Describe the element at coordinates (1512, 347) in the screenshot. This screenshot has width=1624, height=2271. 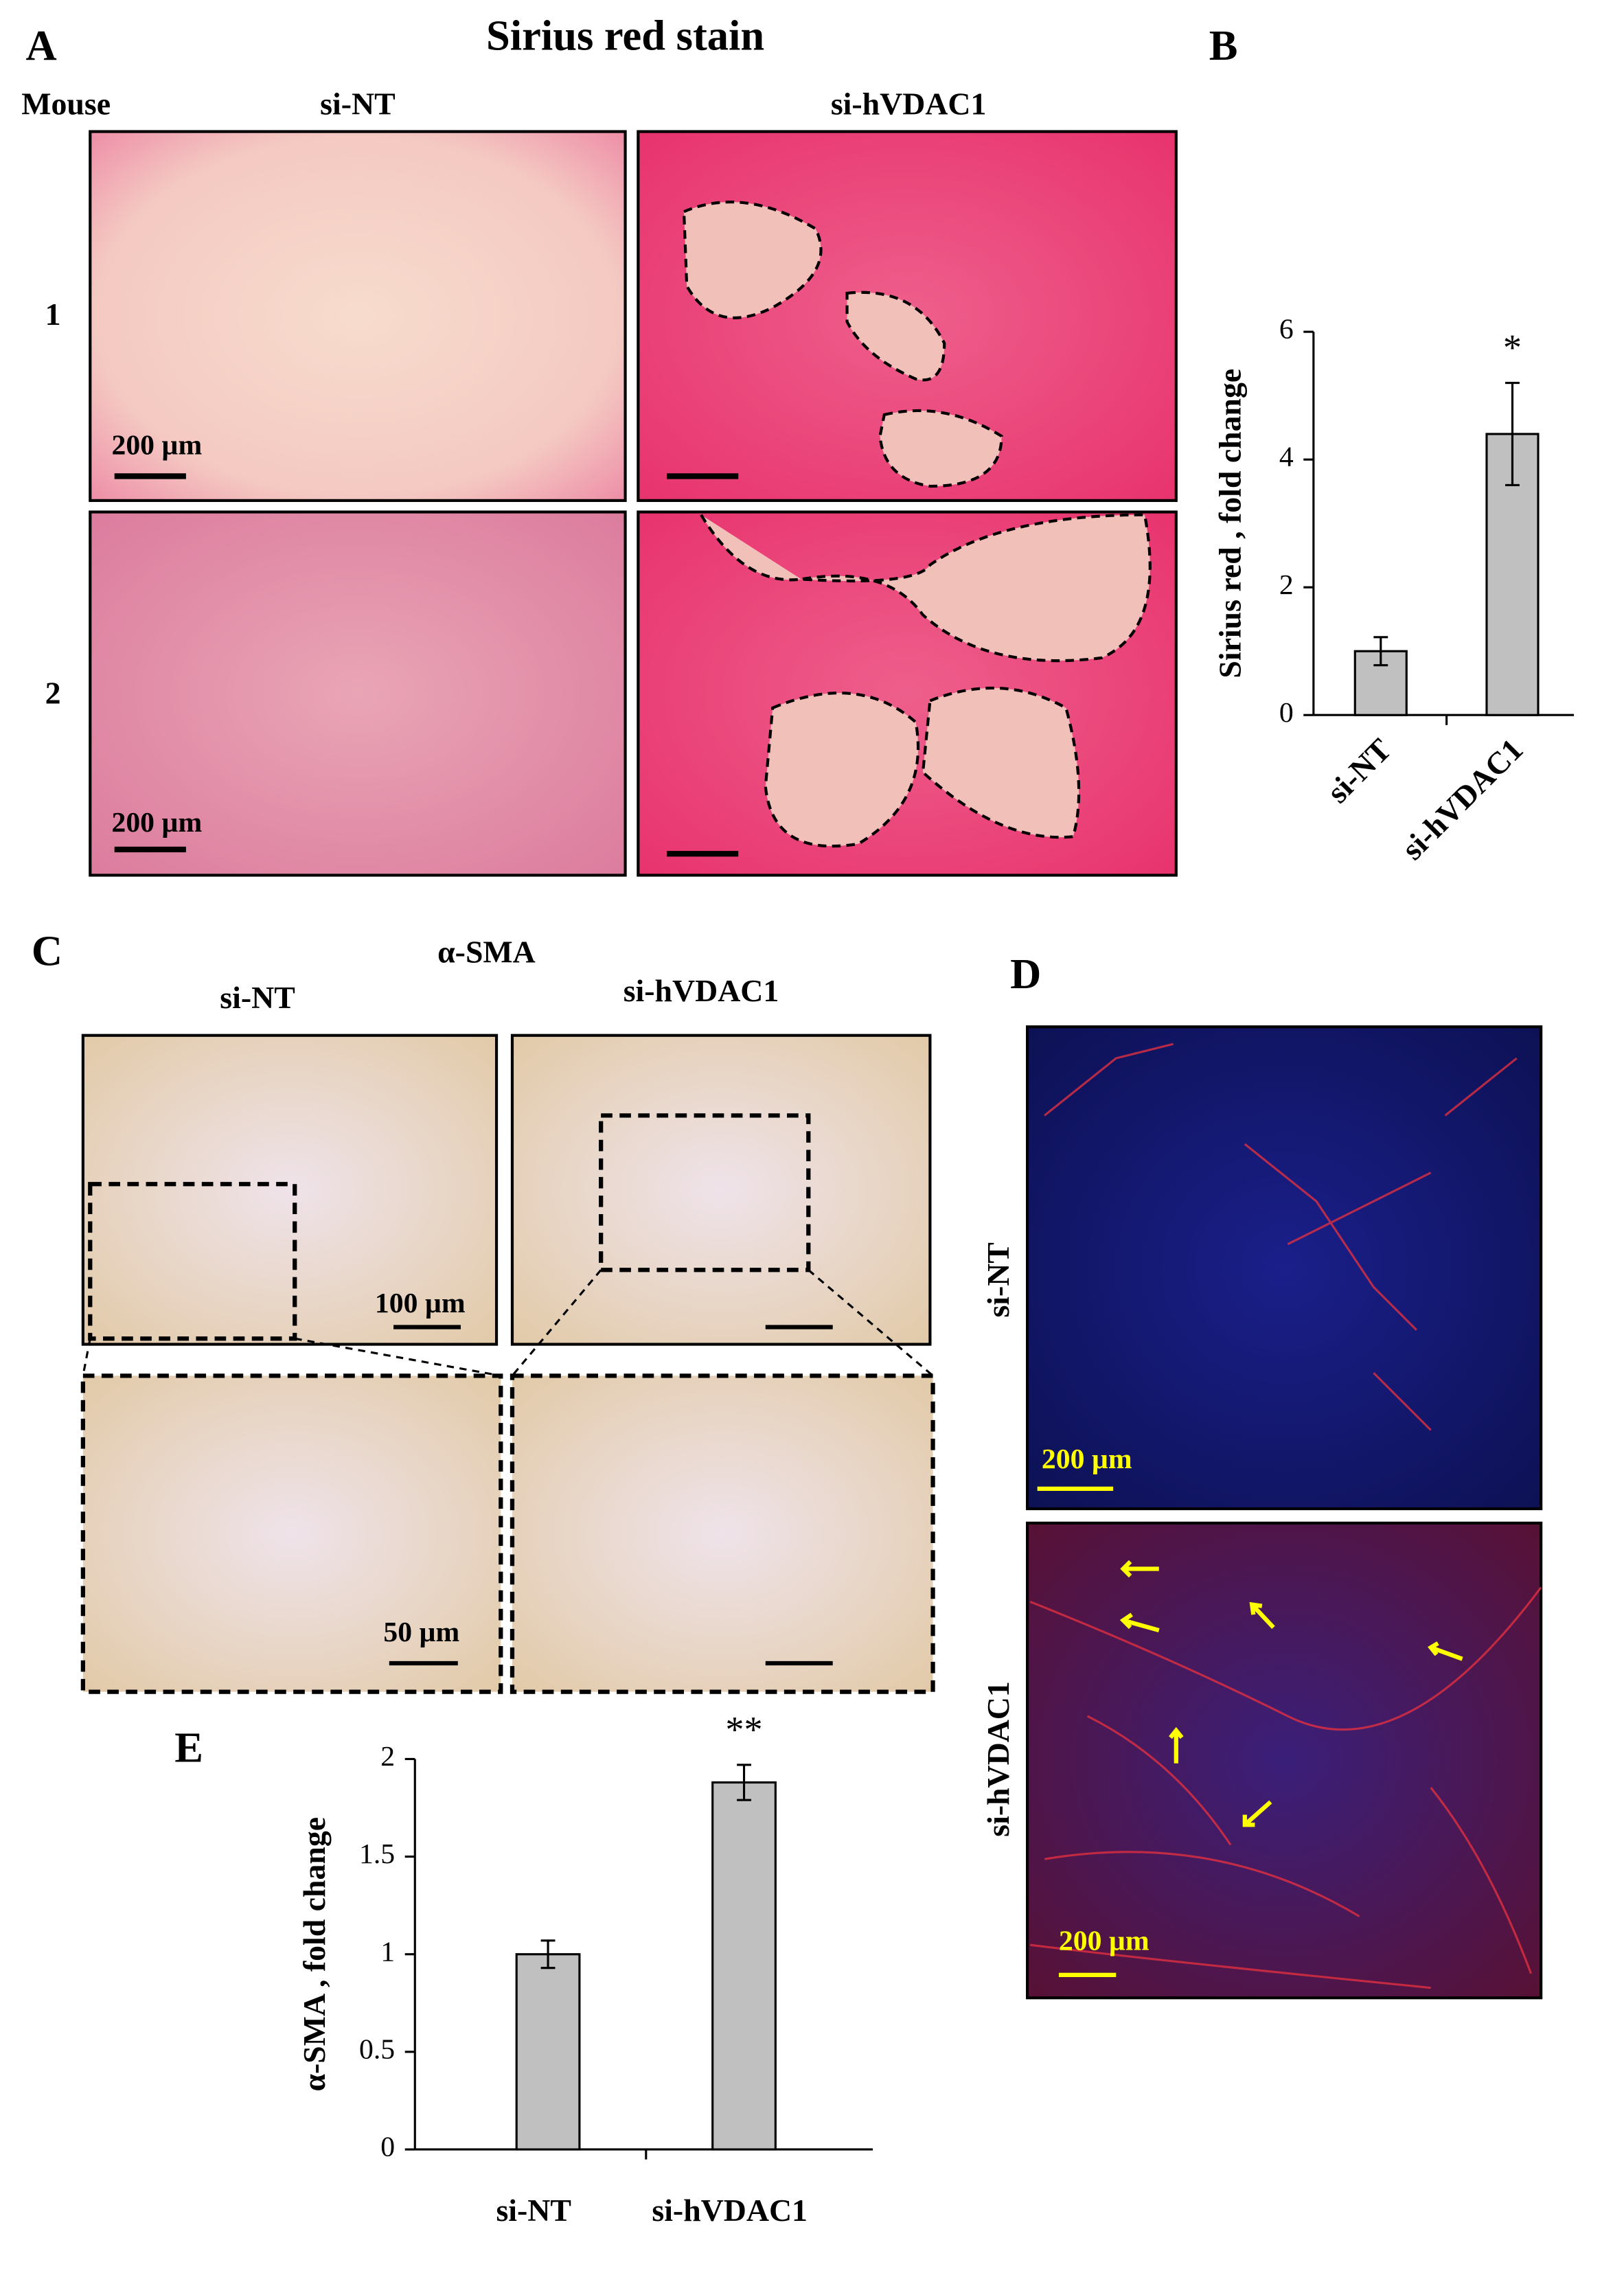
I see `significance-label: *` at that location.